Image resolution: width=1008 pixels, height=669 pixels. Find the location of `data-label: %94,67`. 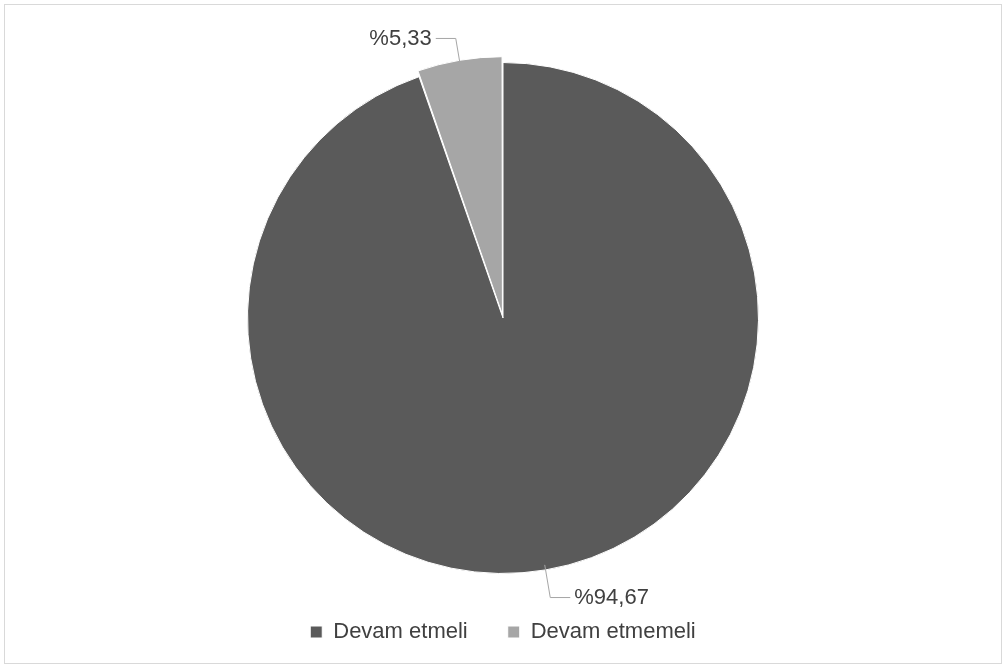

data-label: %94,67 is located at coordinates (611, 596).